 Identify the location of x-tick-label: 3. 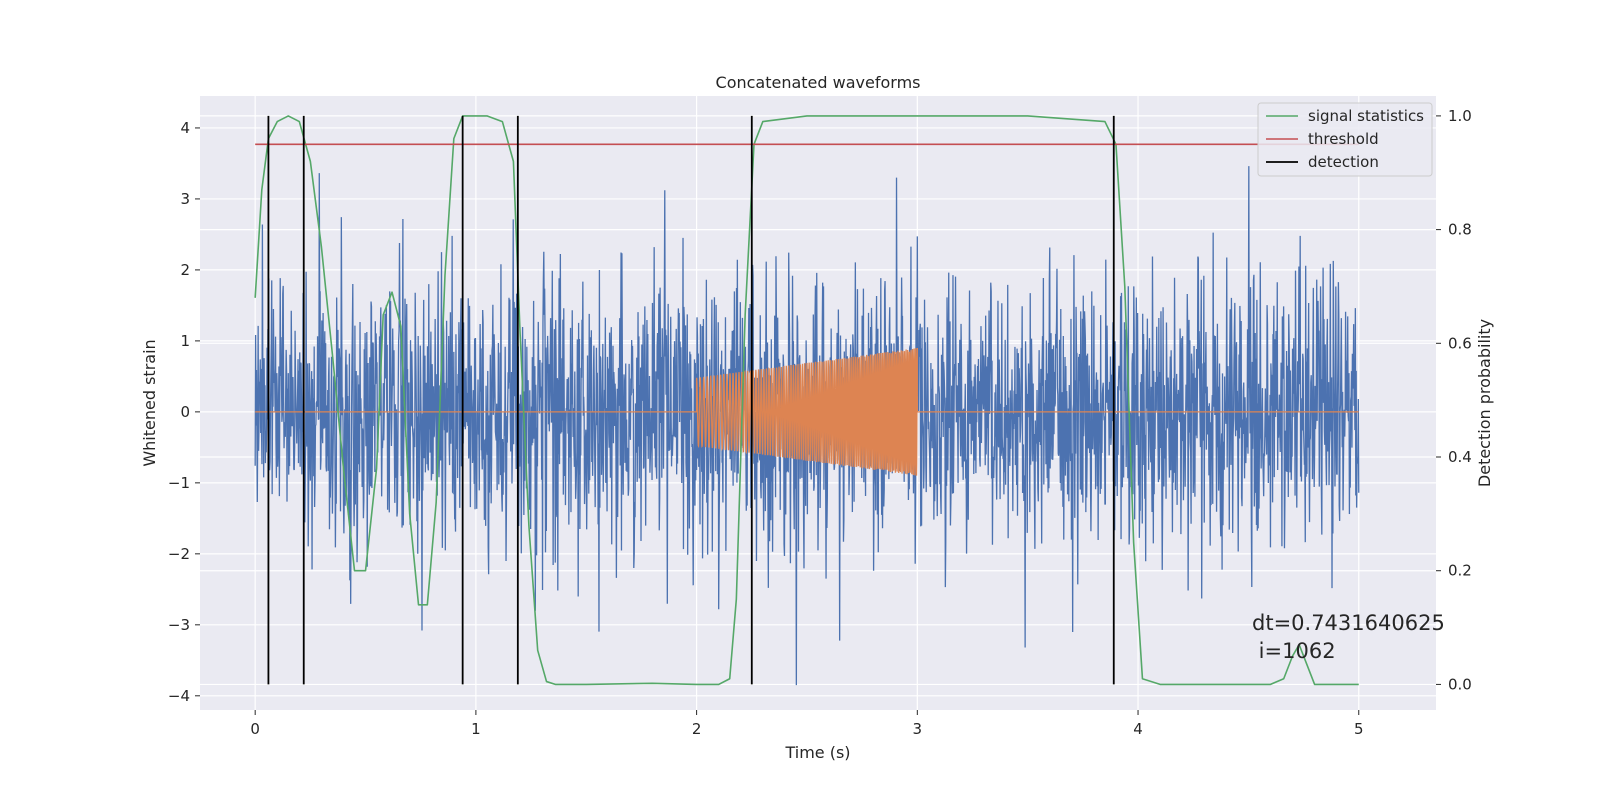
(918, 729).